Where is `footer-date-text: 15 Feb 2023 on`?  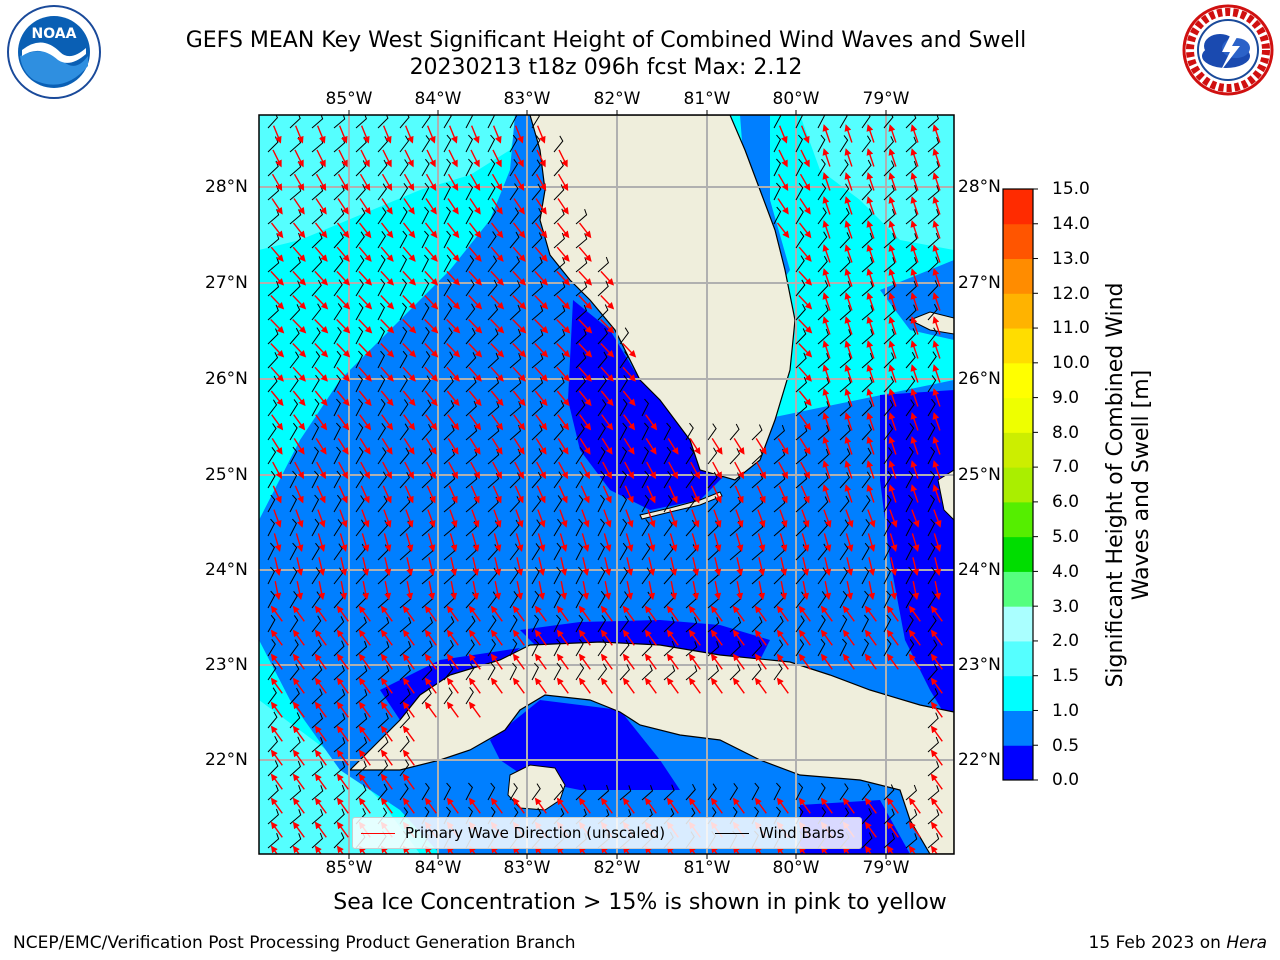
footer-date-text: 15 Feb 2023 on is located at coordinates (1157, 943).